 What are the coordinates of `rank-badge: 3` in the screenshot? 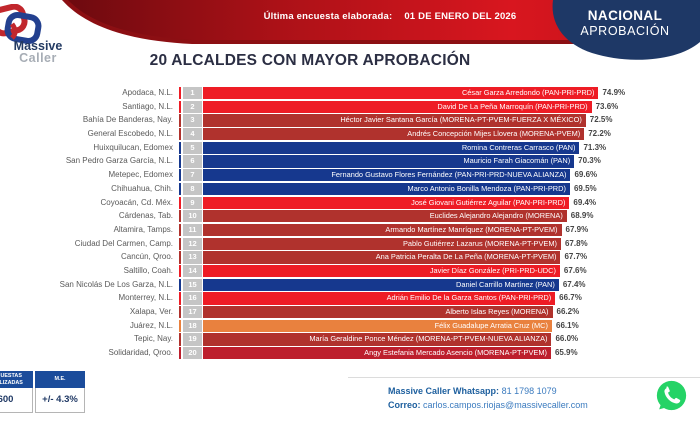 It's located at (192, 120).